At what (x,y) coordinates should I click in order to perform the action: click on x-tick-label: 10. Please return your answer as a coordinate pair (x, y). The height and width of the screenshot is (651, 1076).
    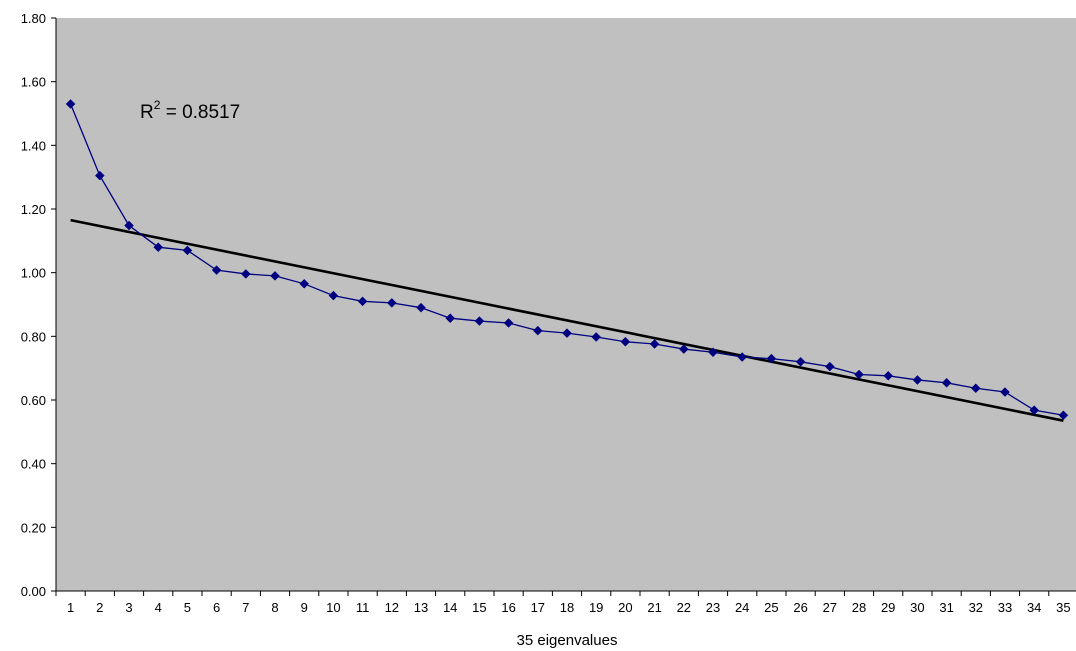
    Looking at the image, I should click on (333, 607).